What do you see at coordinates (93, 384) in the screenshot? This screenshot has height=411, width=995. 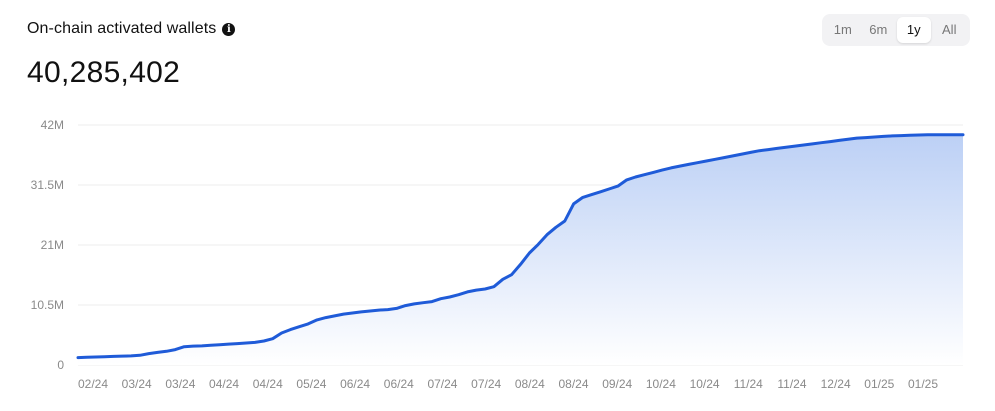 I see `x-tick-label: 02/24` at bounding box center [93, 384].